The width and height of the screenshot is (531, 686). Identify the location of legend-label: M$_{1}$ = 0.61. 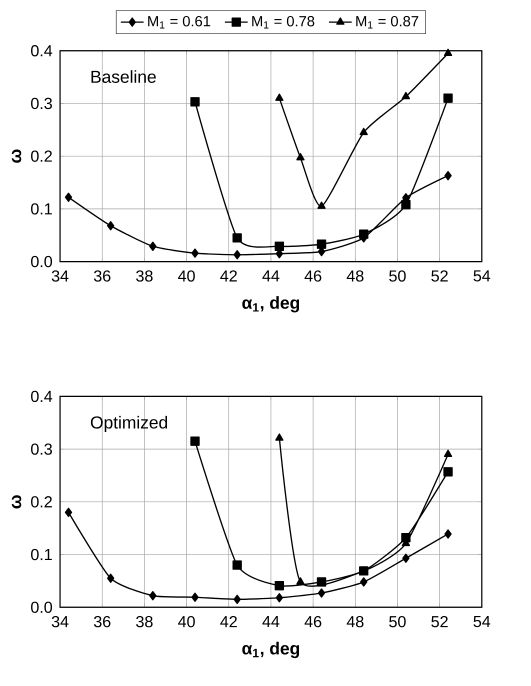
(179, 22).